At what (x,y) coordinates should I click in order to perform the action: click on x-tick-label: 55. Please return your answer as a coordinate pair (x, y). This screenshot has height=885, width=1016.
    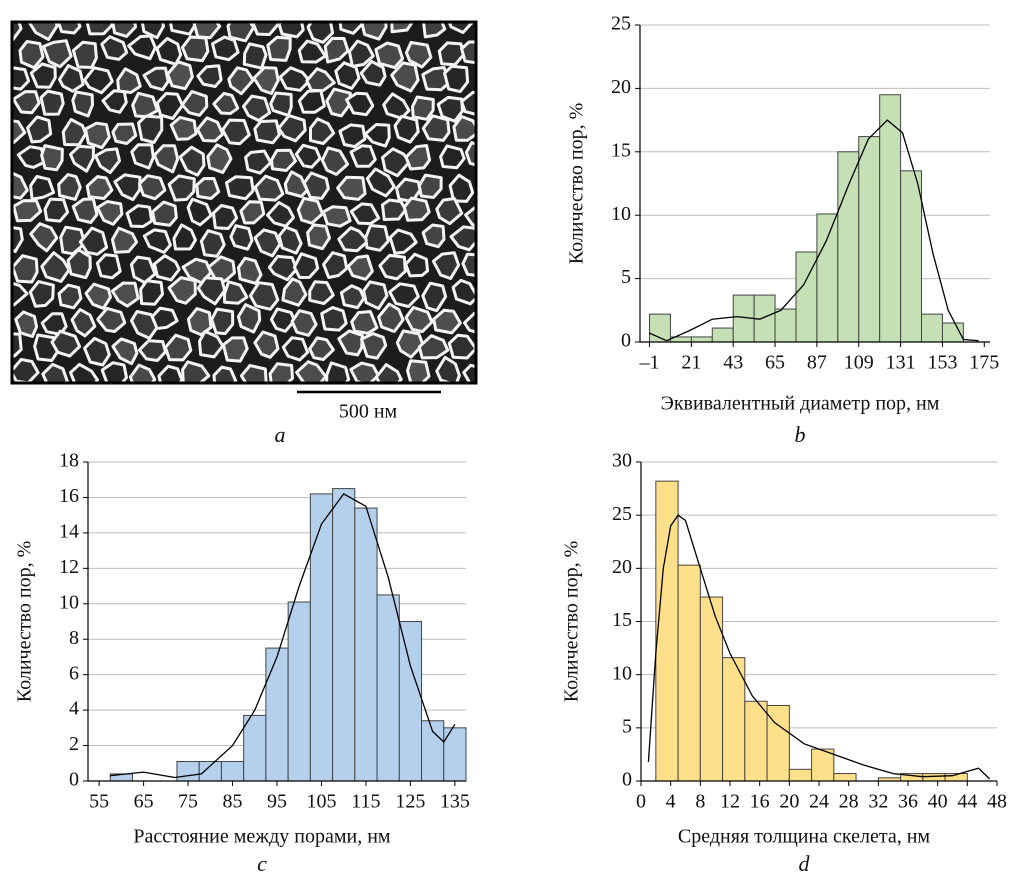
    Looking at the image, I should click on (99, 802).